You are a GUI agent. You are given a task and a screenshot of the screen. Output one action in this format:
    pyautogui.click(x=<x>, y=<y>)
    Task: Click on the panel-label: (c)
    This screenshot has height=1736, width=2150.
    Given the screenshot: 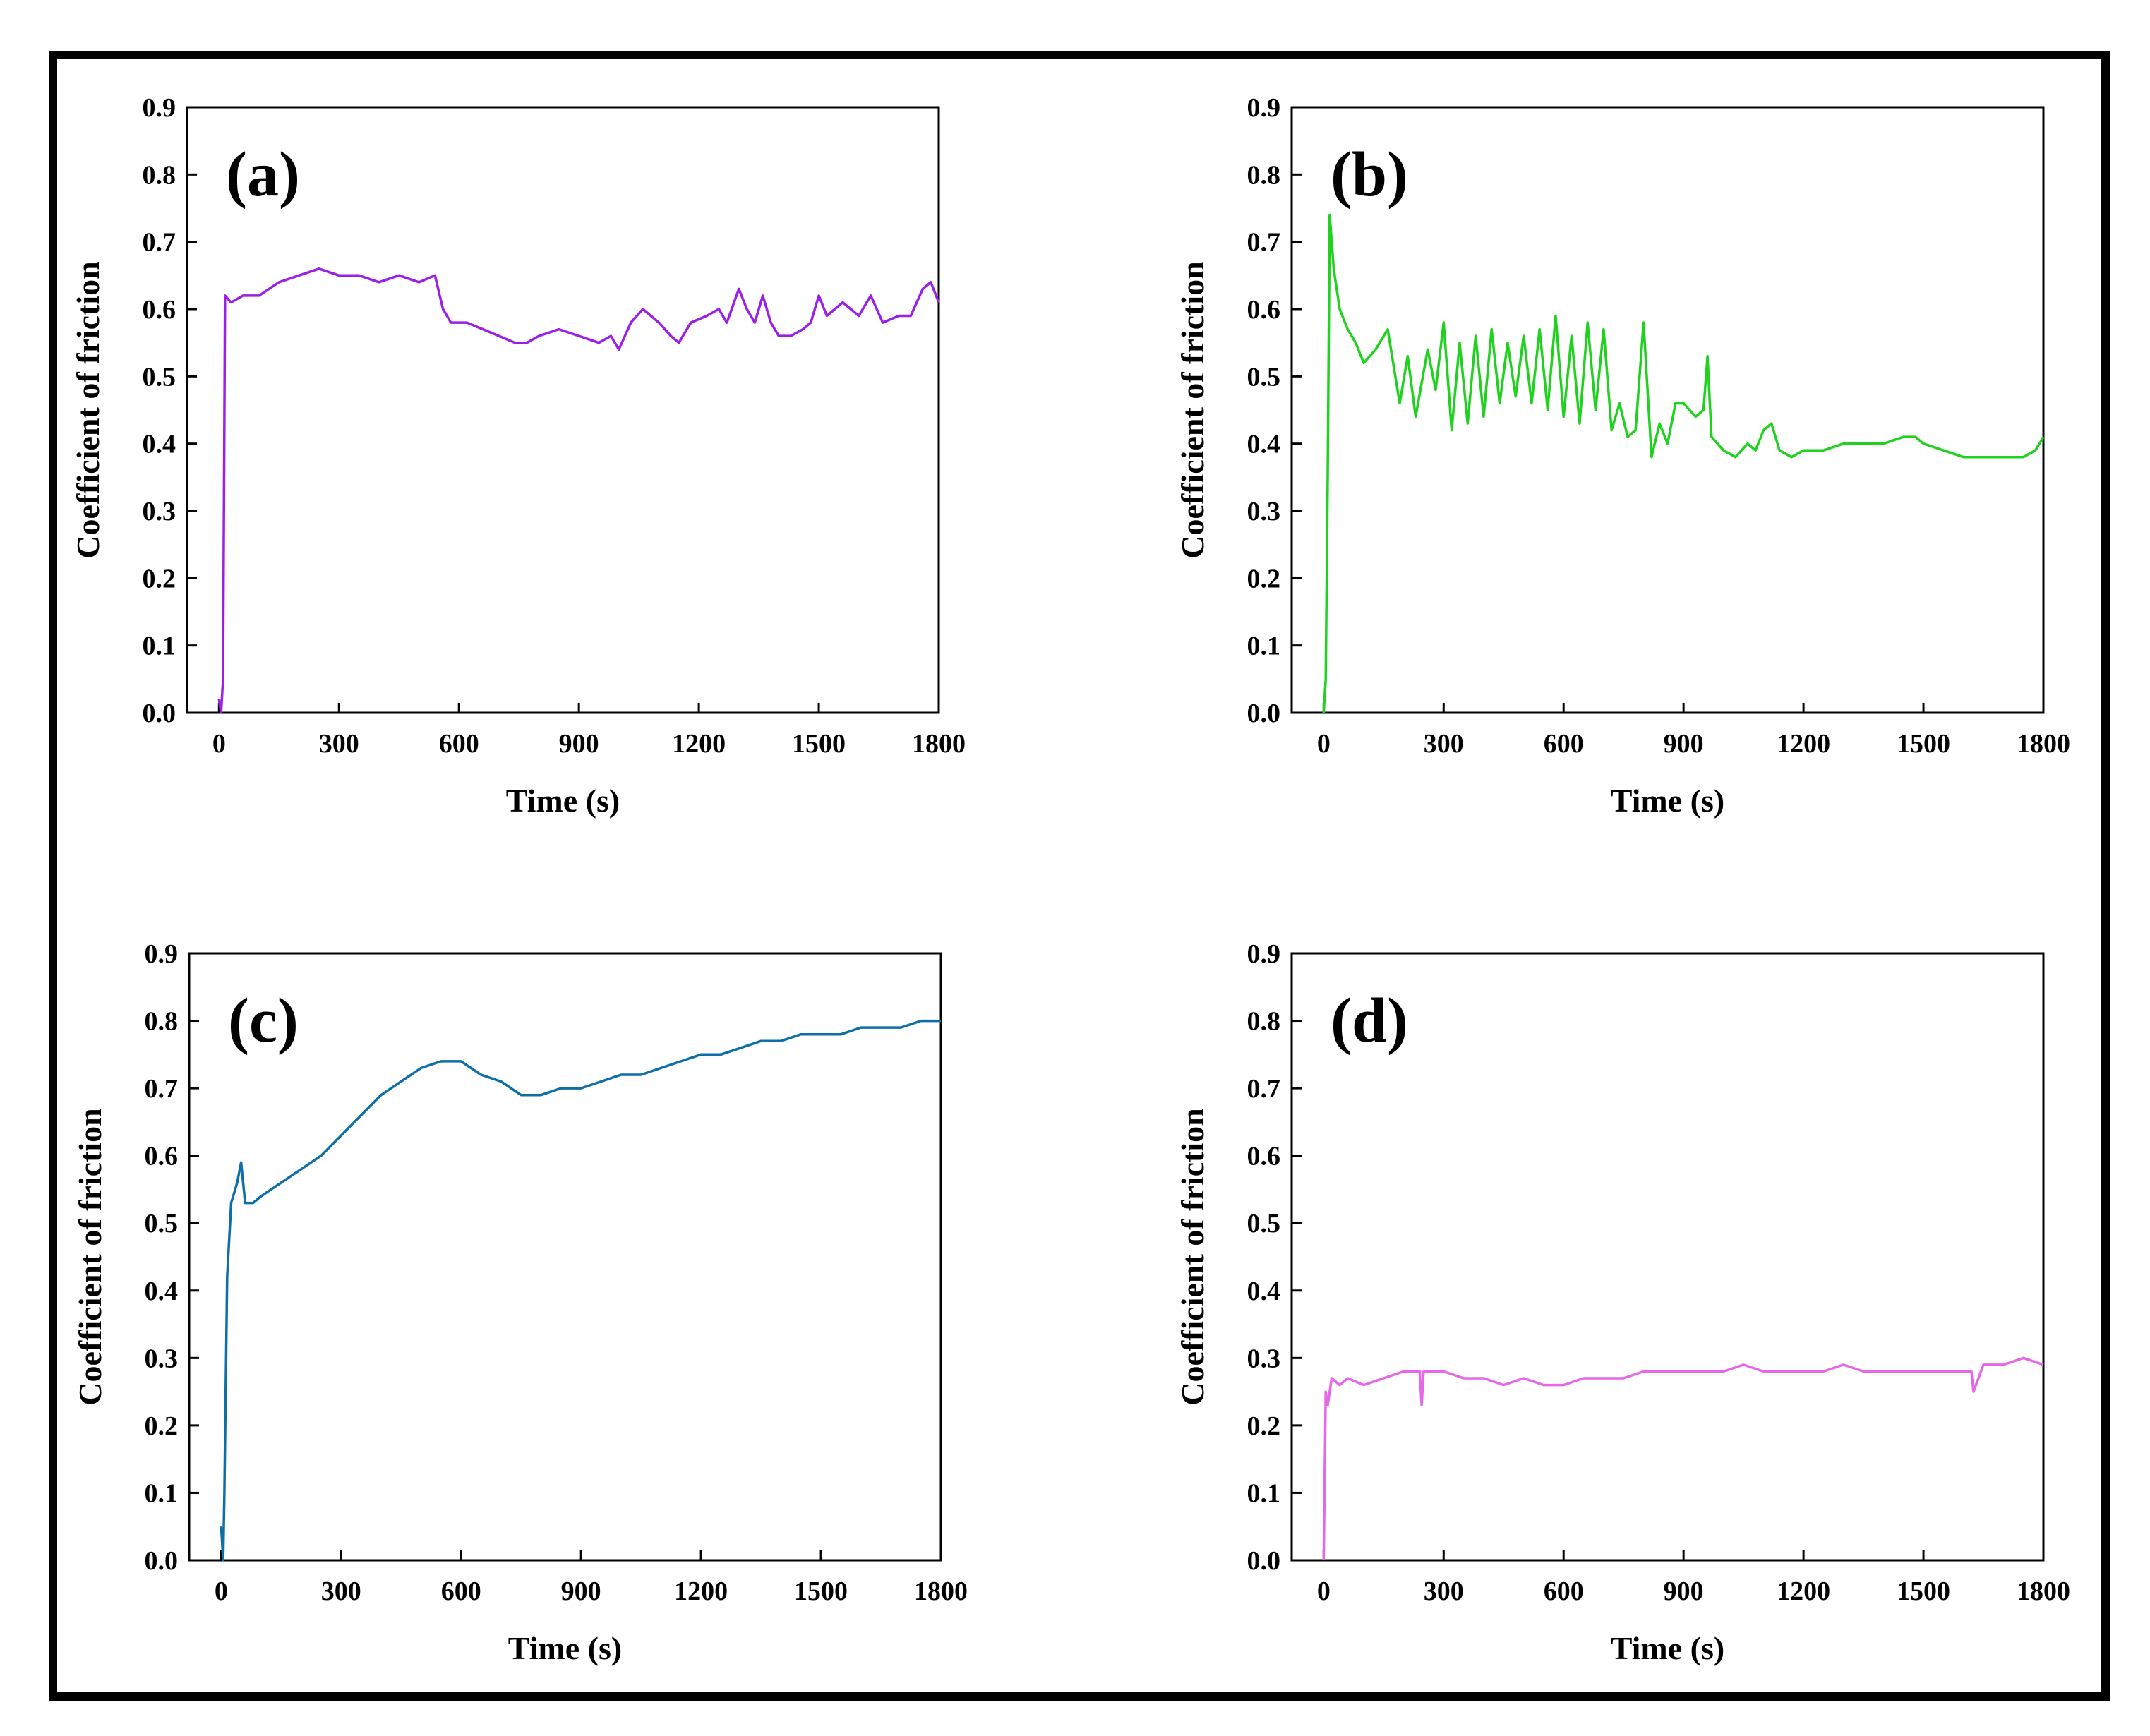 What is the action you would take?
    pyautogui.click(x=263, y=1021)
    